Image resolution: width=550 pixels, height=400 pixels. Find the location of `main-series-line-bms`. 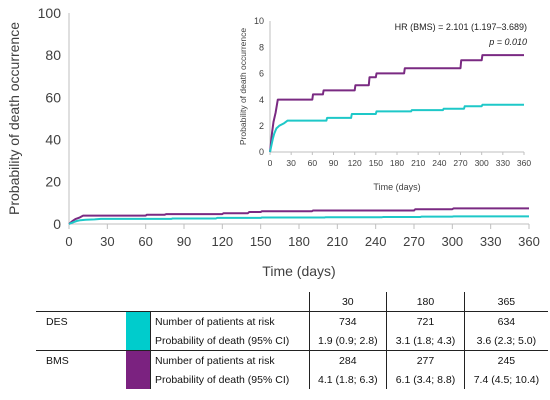

main-series-line-bms is located at coordinates (298, 216).